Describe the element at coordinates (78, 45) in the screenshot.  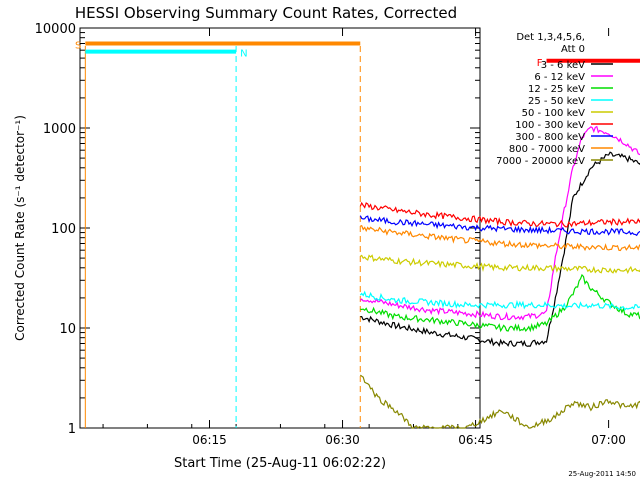
I see `flag-label: S` at that location.